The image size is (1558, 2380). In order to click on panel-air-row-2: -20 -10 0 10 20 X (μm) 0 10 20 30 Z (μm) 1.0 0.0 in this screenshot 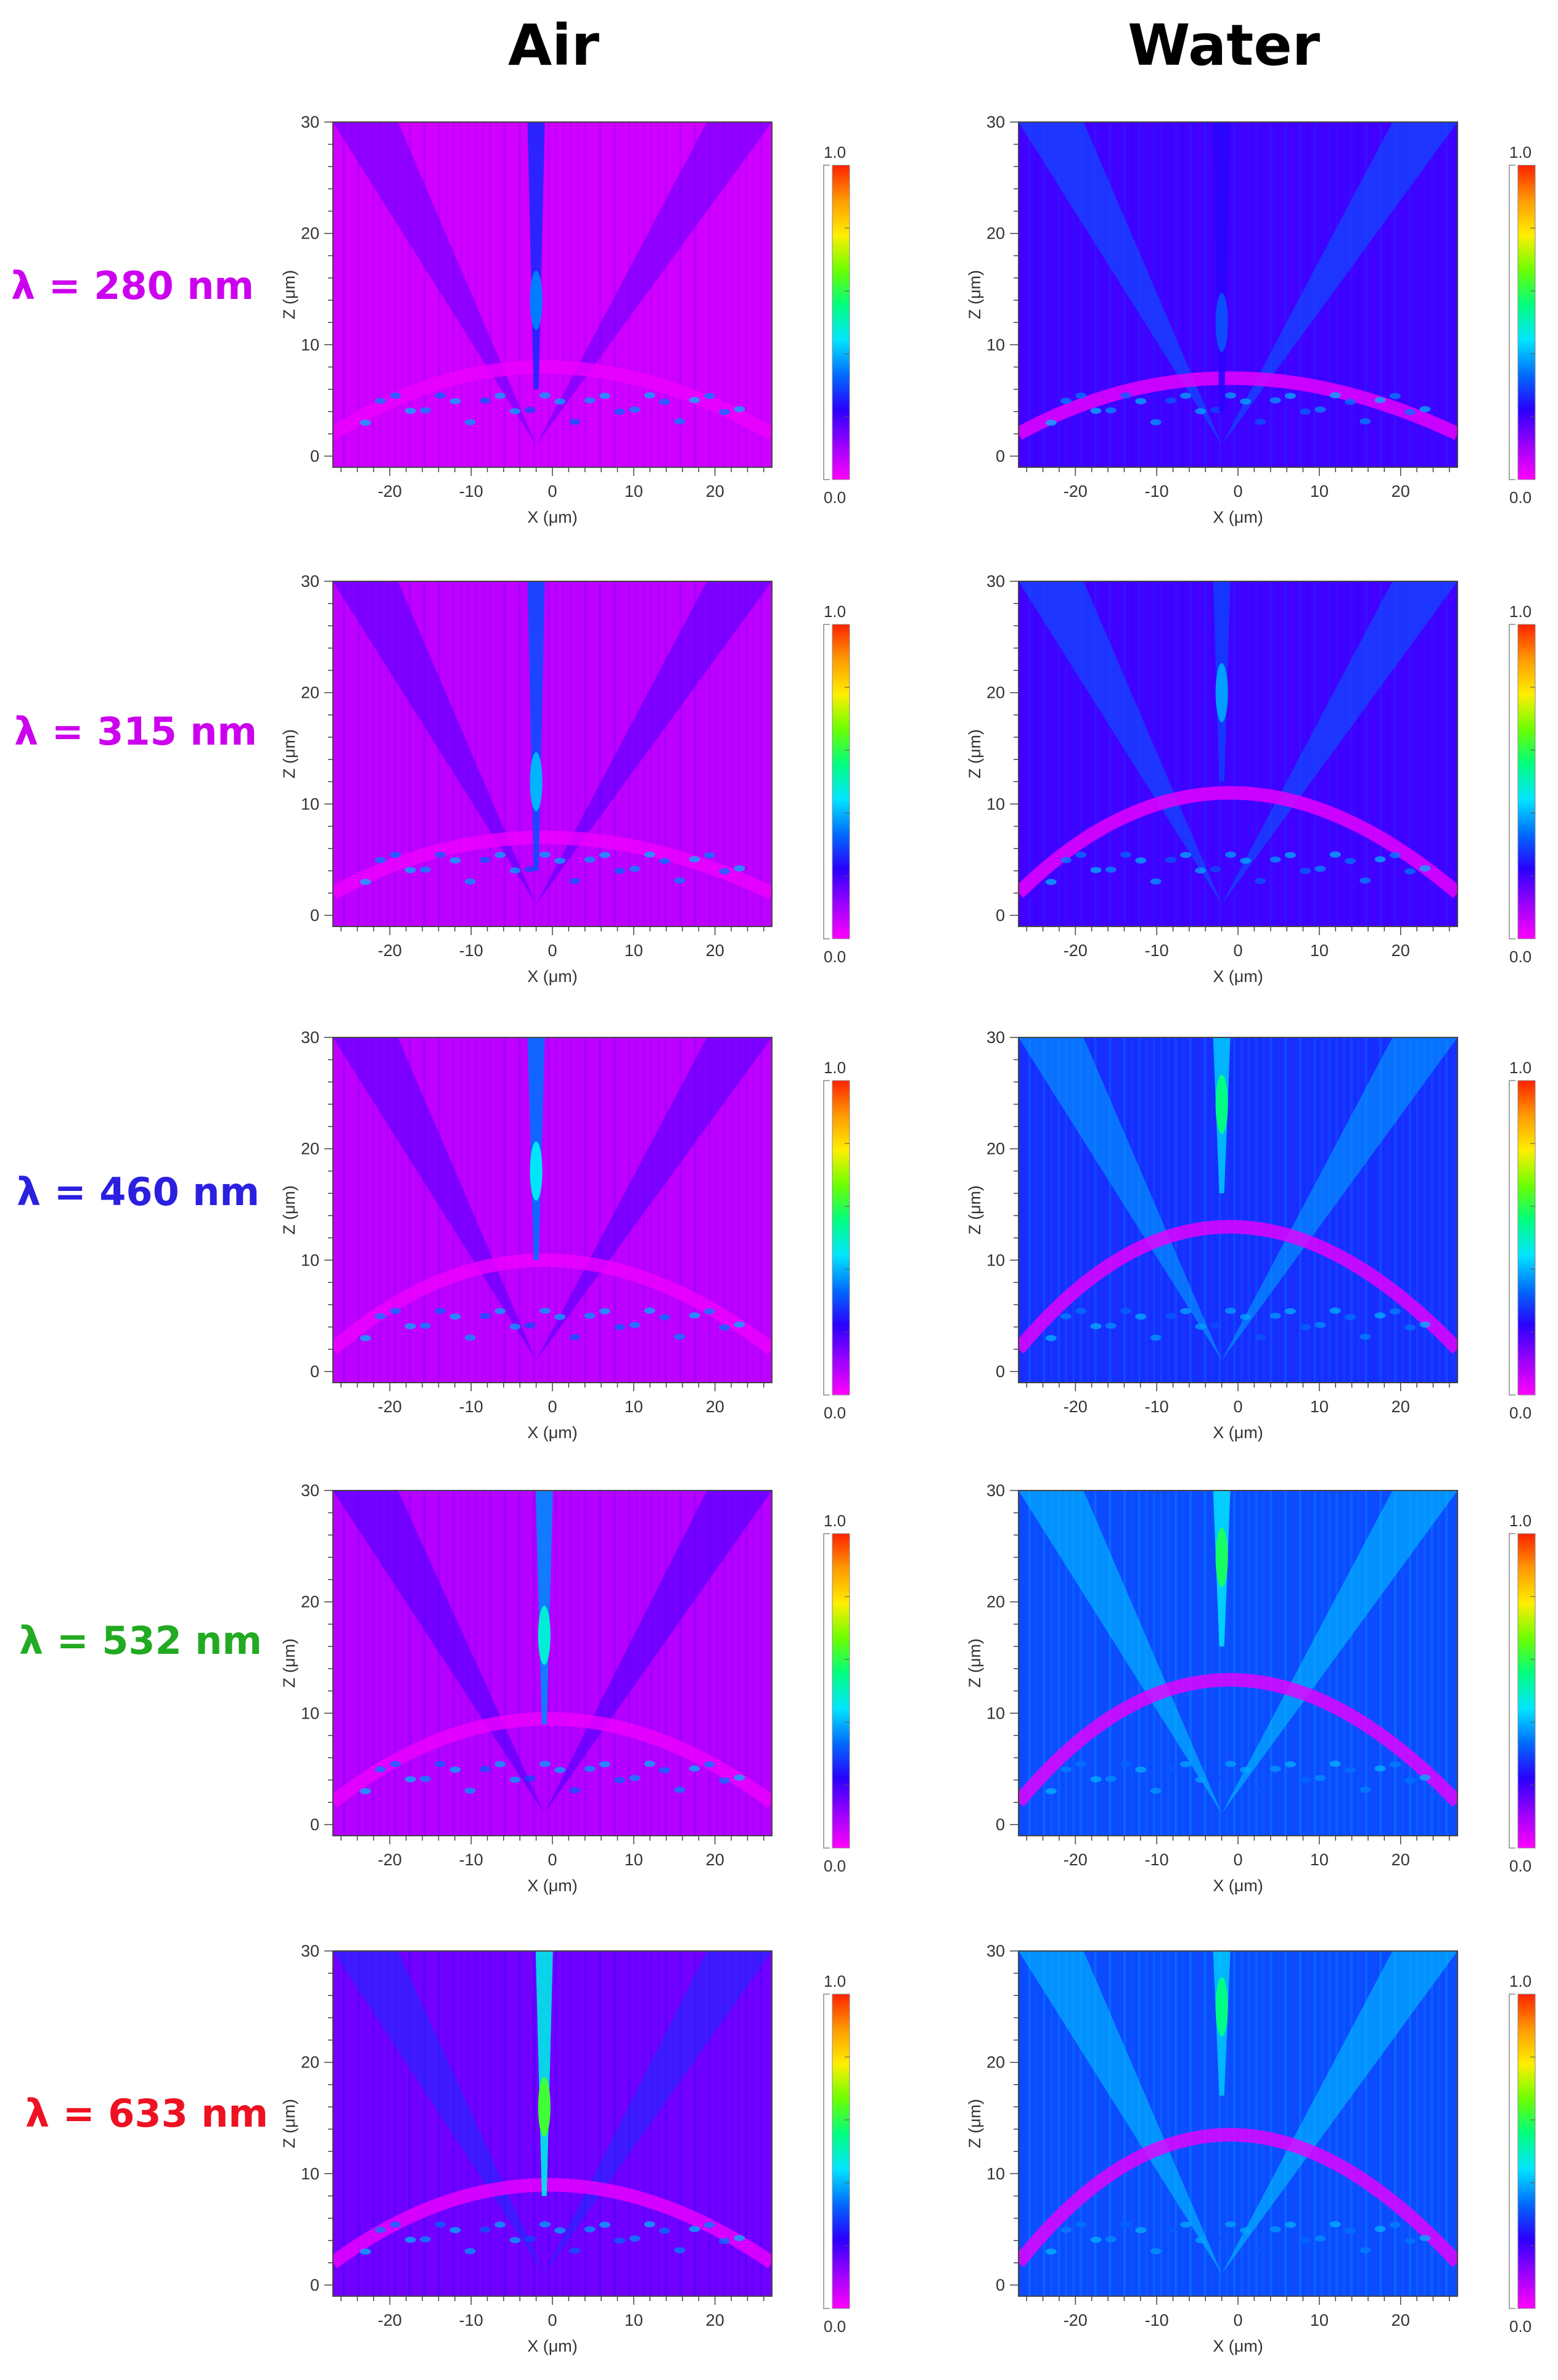, I will do `click(565, 779)`.